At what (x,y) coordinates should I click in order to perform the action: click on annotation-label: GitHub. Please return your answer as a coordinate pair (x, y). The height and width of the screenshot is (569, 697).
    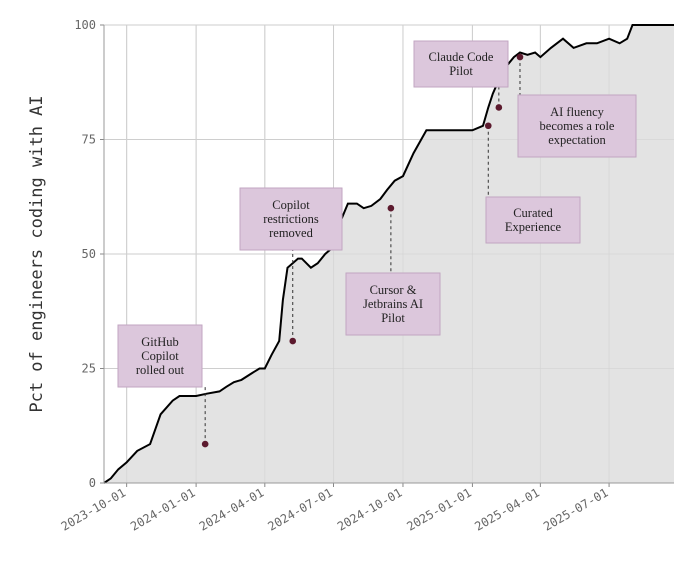
    Looking at the image, I should click on (160, 342).